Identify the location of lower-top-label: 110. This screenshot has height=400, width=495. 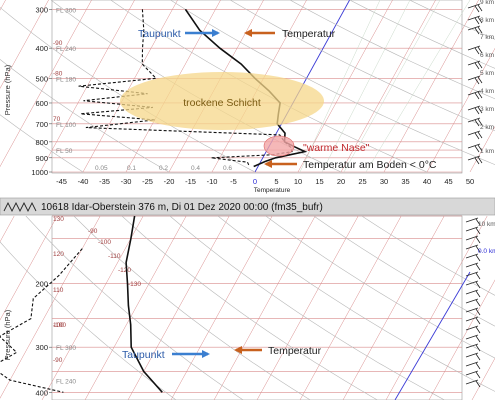
(58, 290).